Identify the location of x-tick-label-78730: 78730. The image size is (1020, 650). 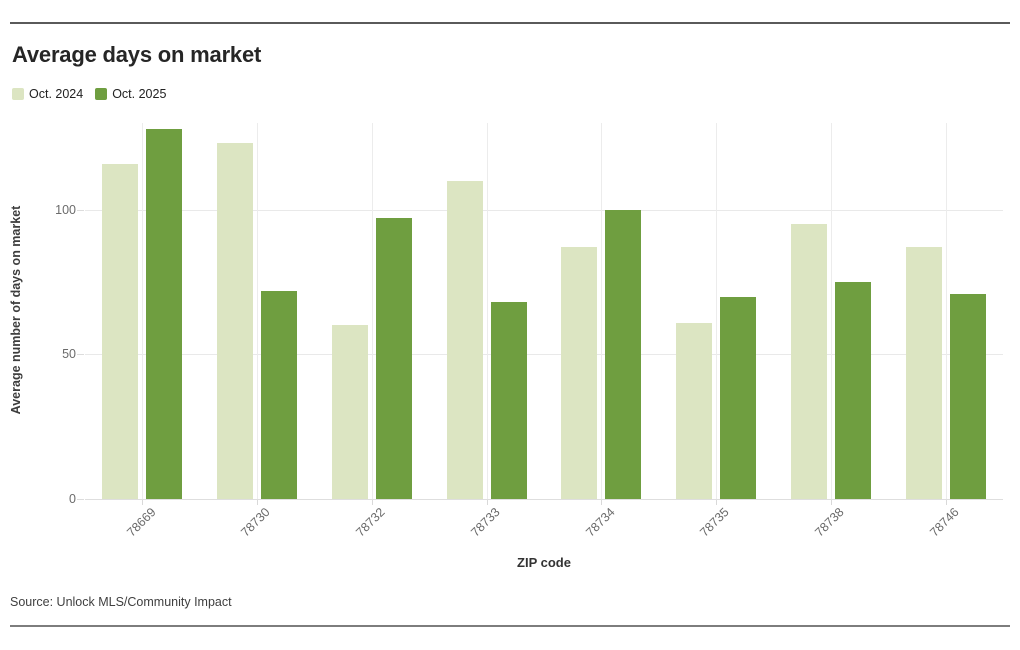
(256, 522).